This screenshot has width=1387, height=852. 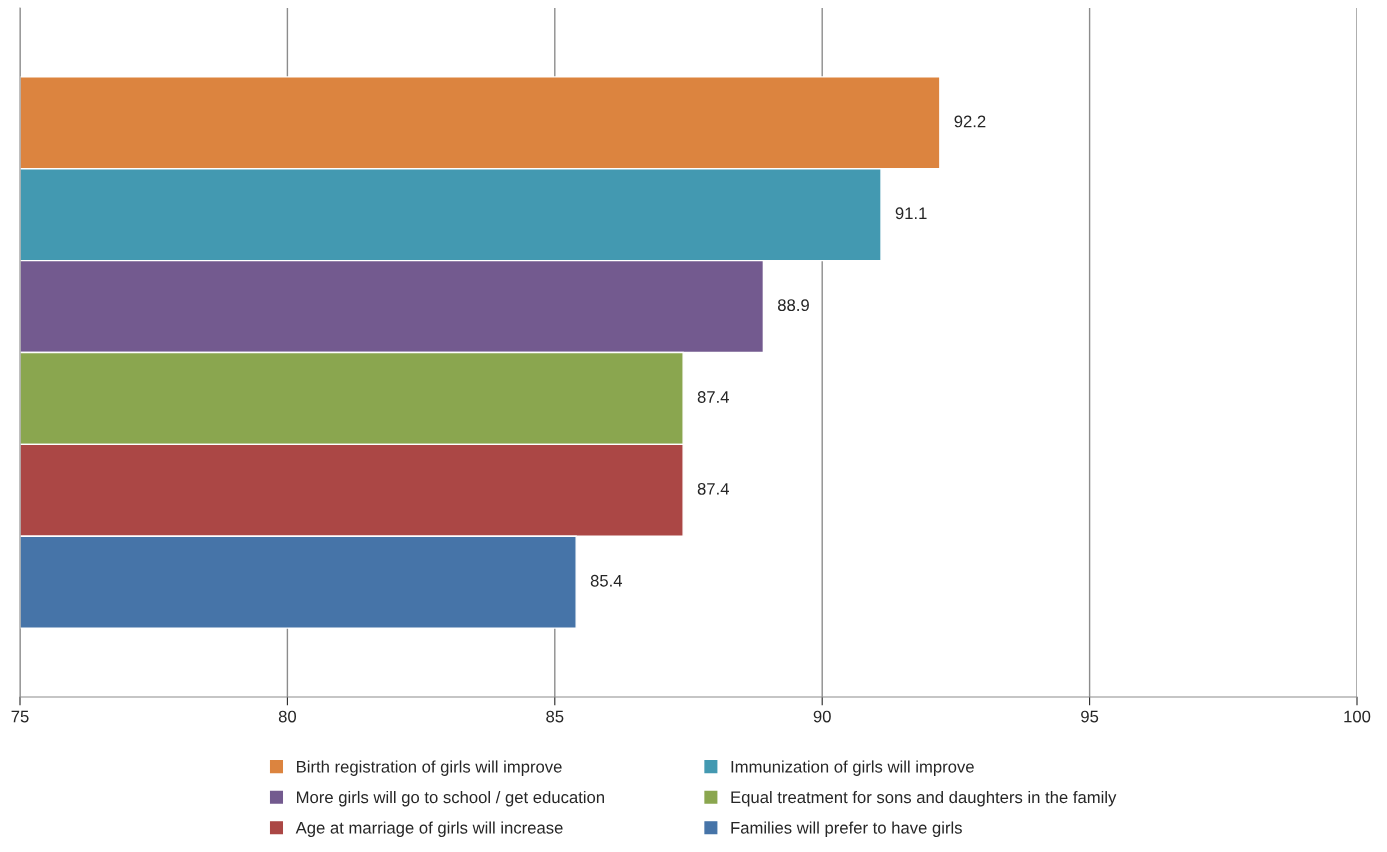 I want to click on data-label: 92.2, so click(x=970, y=121).